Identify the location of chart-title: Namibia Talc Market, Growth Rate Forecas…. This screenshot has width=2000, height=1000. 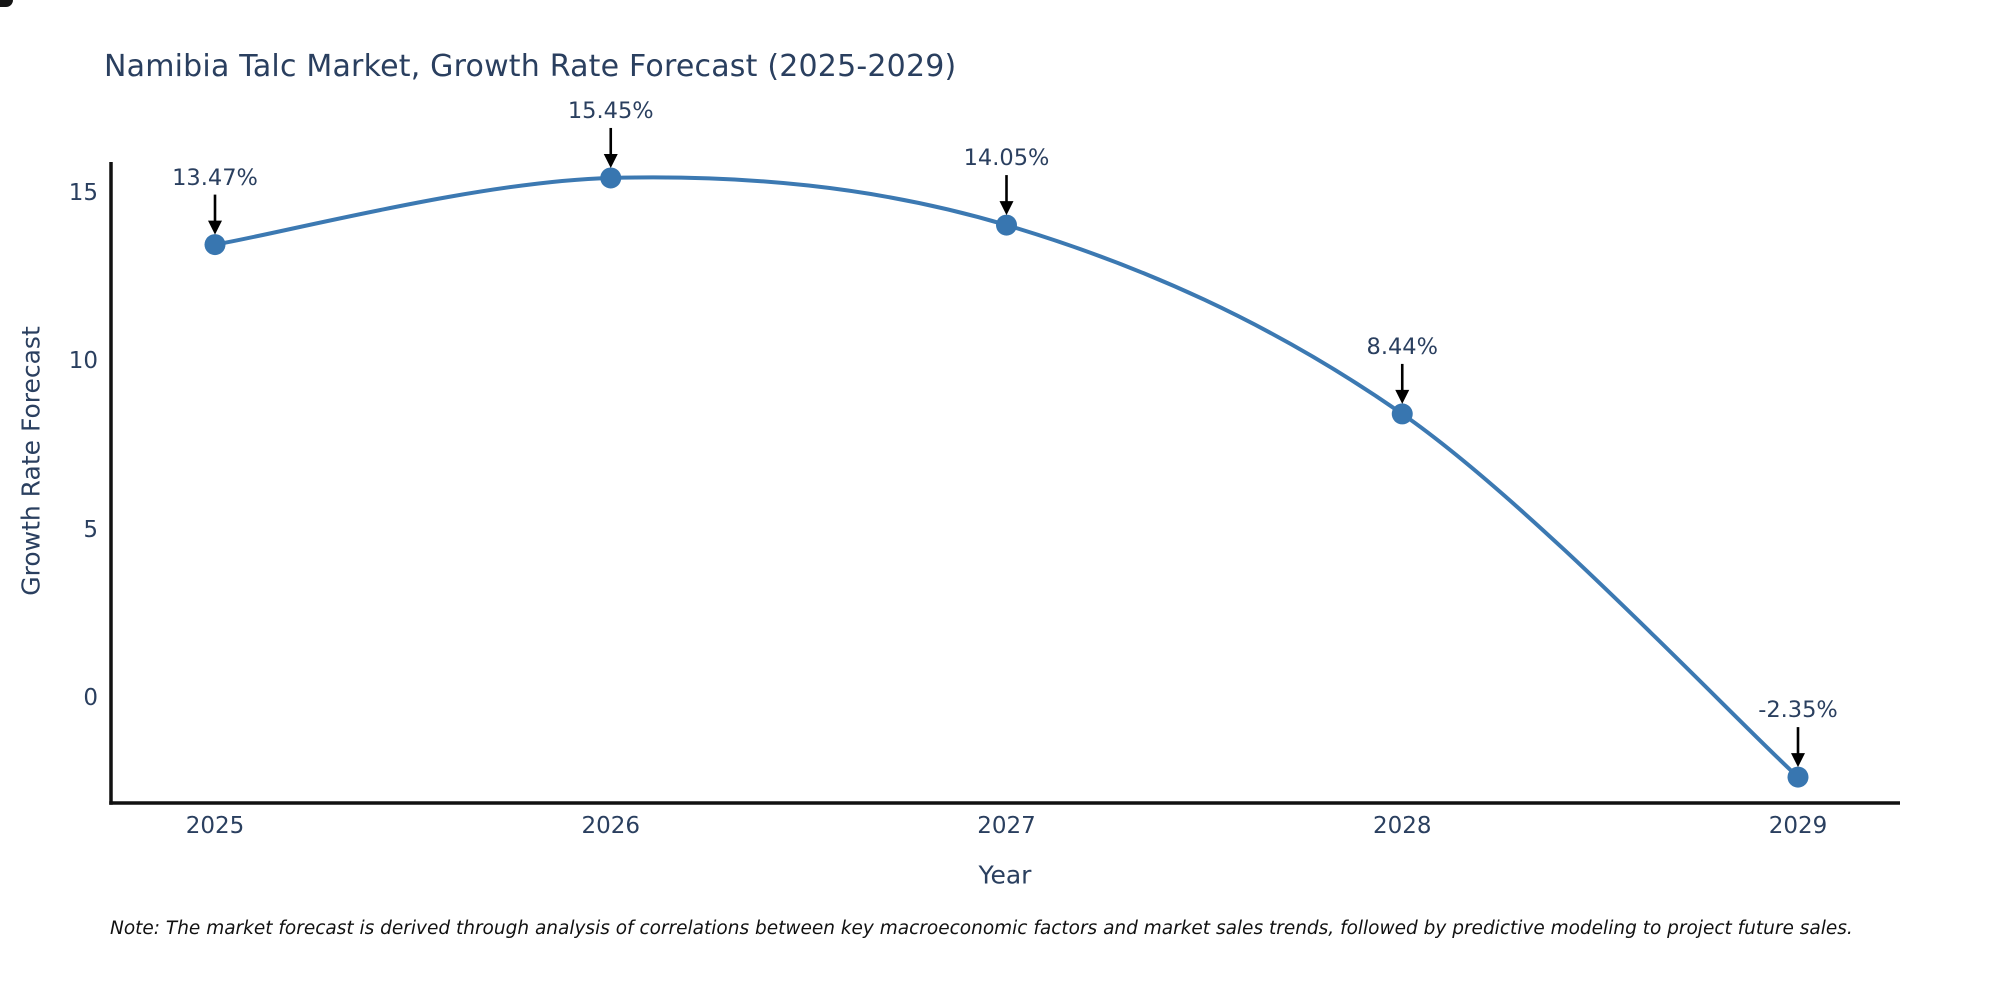
(530, 66).